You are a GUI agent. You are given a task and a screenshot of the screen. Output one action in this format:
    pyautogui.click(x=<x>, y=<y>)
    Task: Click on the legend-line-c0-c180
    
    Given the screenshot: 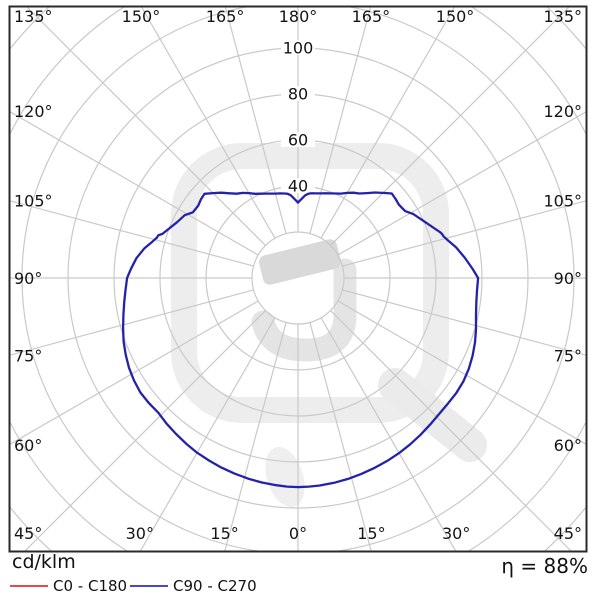 What is the action you would take?
    pyautogui.click(x=29, y=586)
    